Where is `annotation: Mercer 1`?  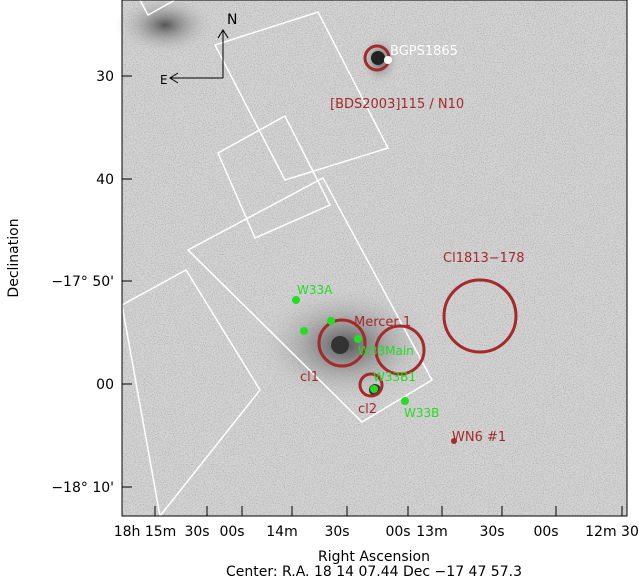
annotation: Mercer 1 is located at coordinates (382, 322).